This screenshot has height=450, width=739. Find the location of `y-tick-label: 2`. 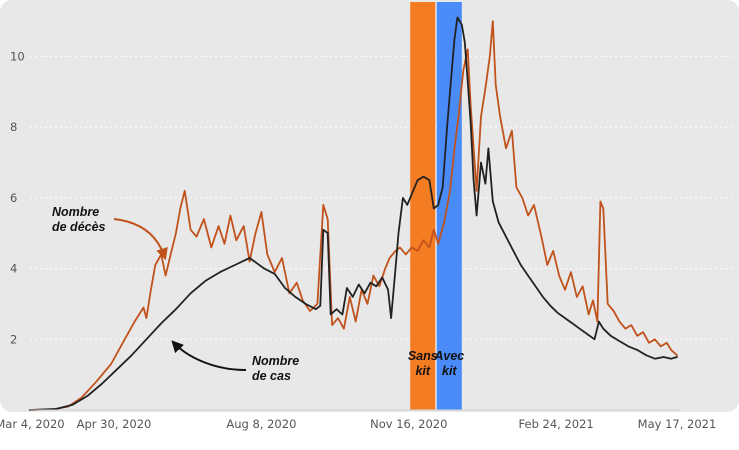

y-tick-label: 2 is located at coordinates (13, 339).